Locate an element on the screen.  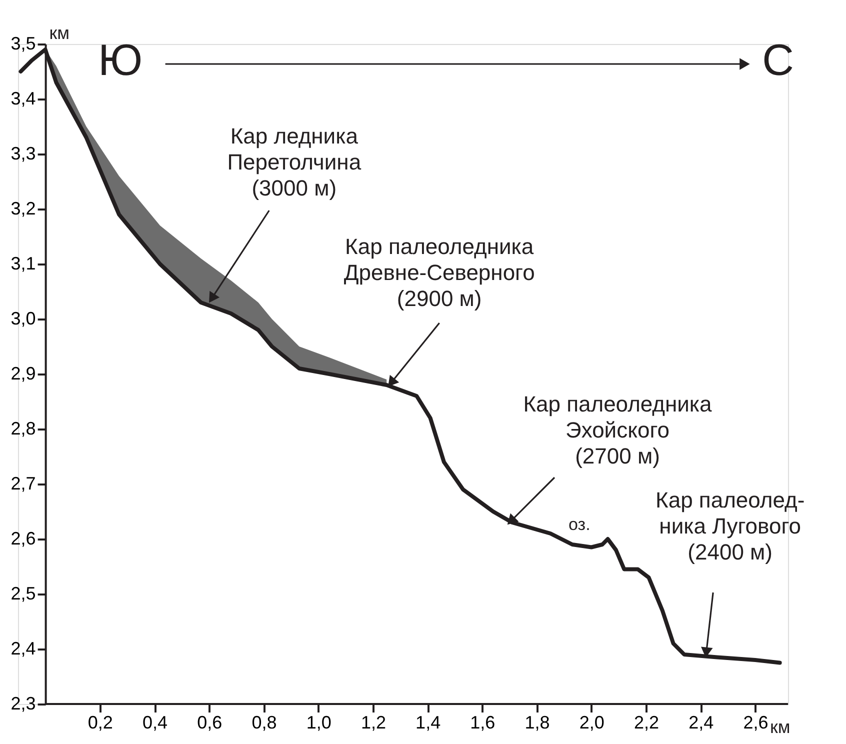
x-tick-label: 1,2 is located at coordinates (373, 722).